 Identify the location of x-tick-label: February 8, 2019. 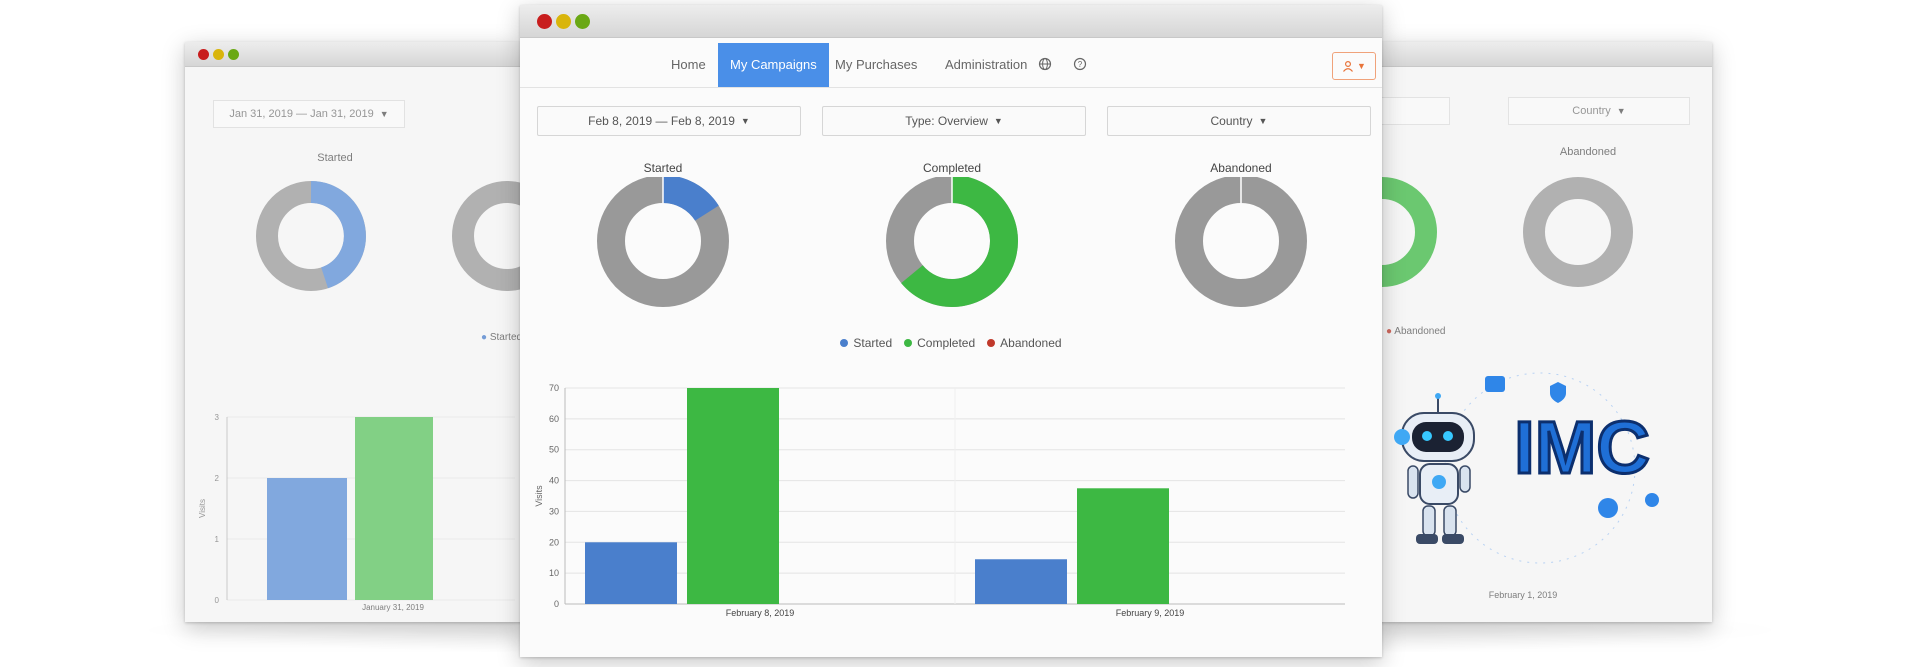
(760, 613).